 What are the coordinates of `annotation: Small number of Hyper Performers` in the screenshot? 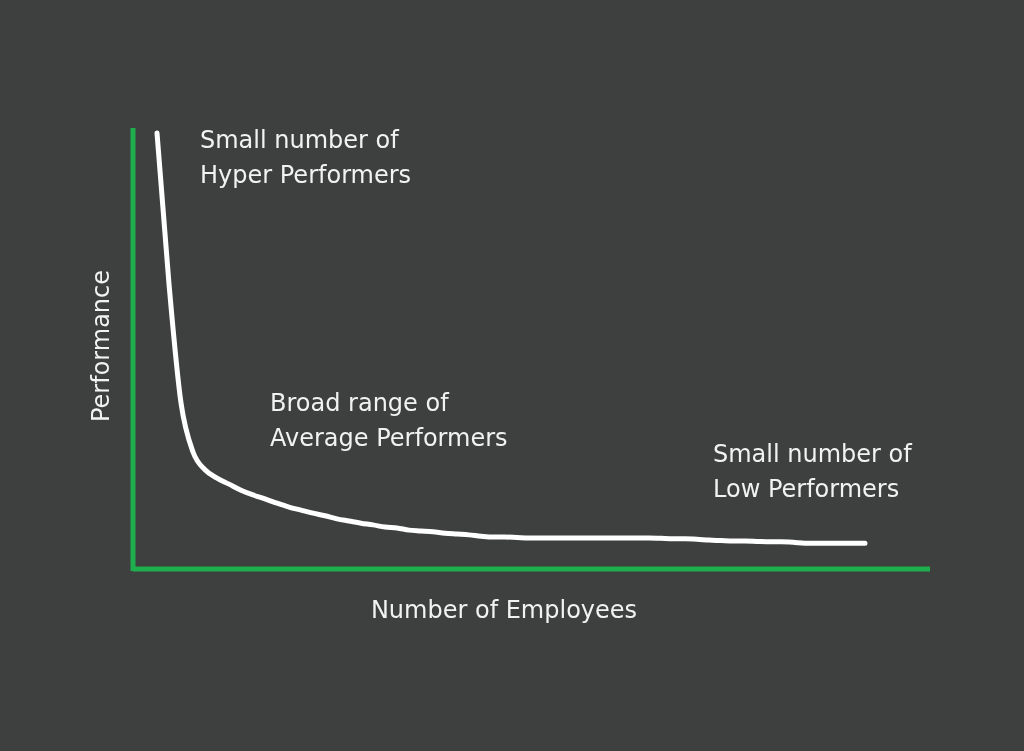 It's located at (306, 157).